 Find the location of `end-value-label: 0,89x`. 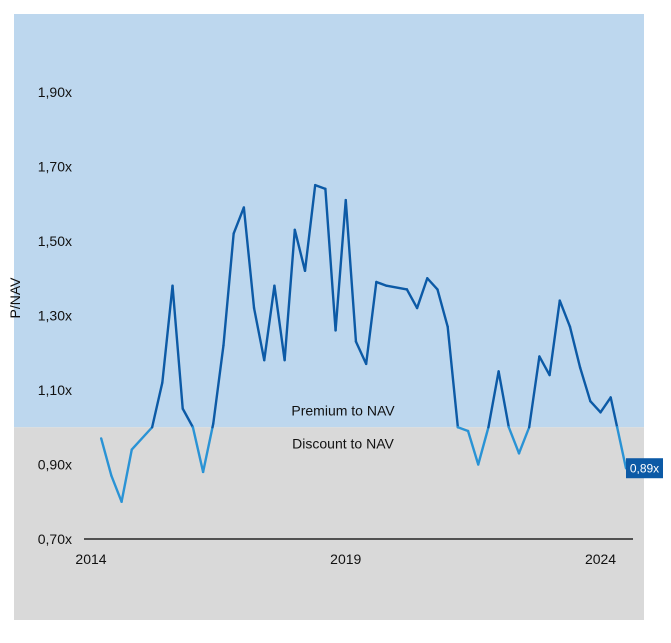

end-value-label: 0,89x is located at coordinates (644, 469).